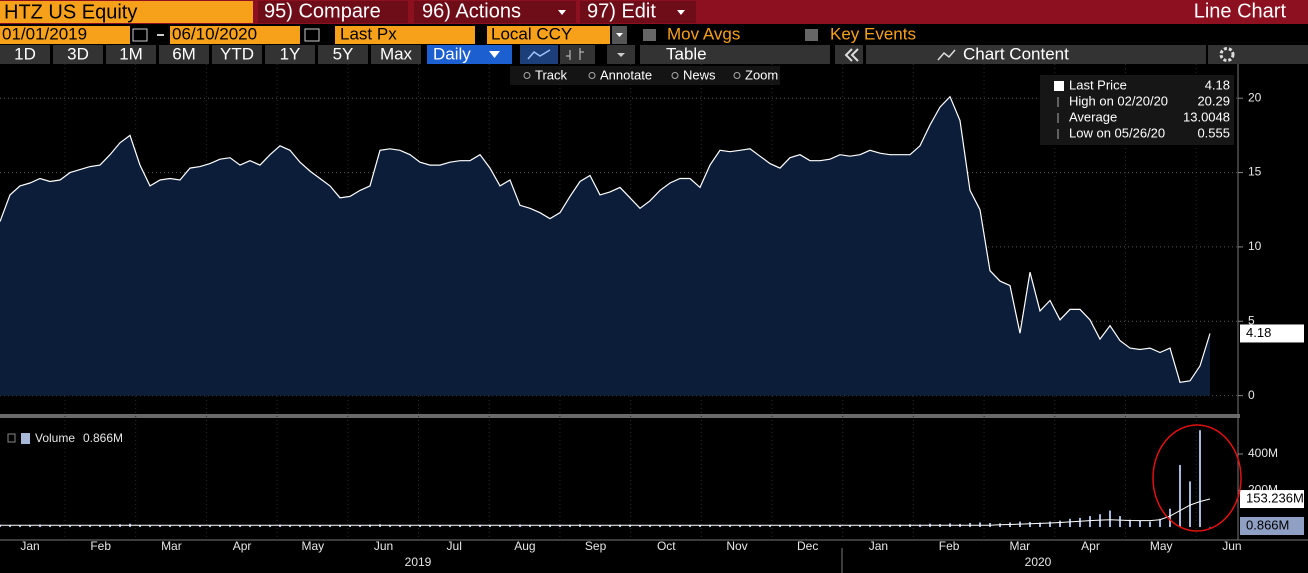 The width and height of the screenshot is (1308, 573). Describe the element at coordinates (1213, 132) in the screenshot. I see `legend-value: 0.555` at that location.